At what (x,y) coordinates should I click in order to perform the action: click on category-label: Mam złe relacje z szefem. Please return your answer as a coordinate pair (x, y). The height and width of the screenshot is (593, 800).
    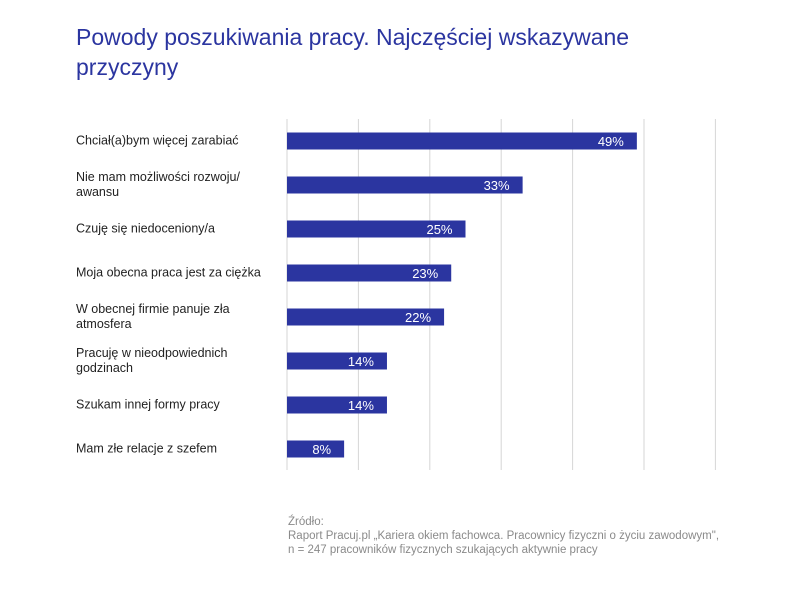
    Looking at the image, I should click on (147, 448).